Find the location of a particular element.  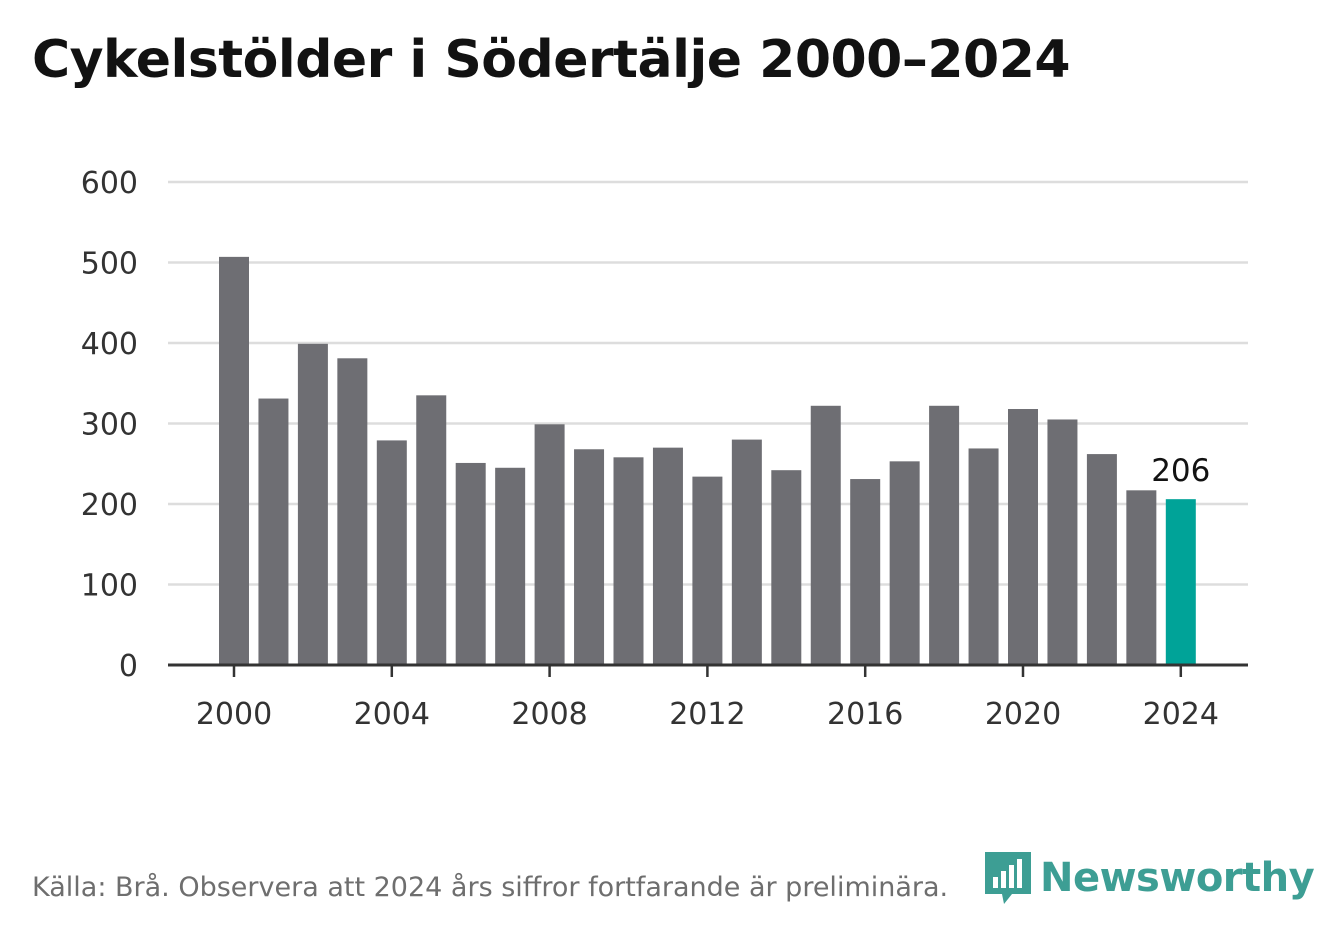

y-tick-label-500: 500 is located at coordinates (109, 264).